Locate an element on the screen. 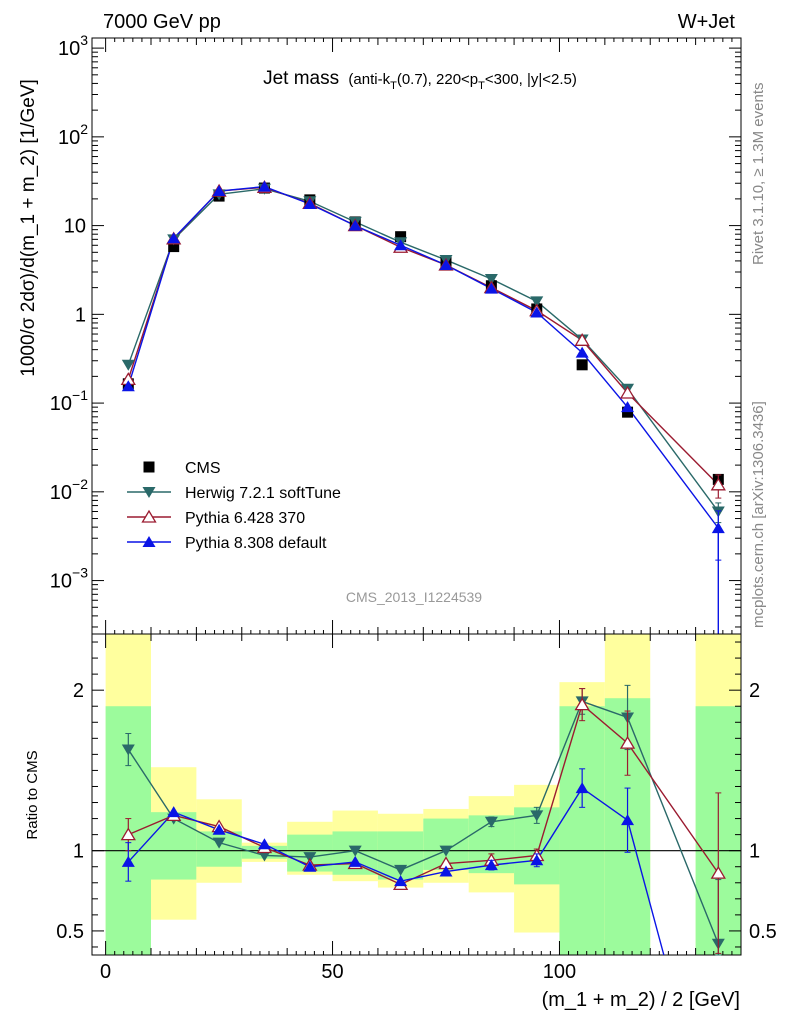 The height and width of the screenshot is (1024, 786). xtick-label: 50 is located at coordinates (332, 972).